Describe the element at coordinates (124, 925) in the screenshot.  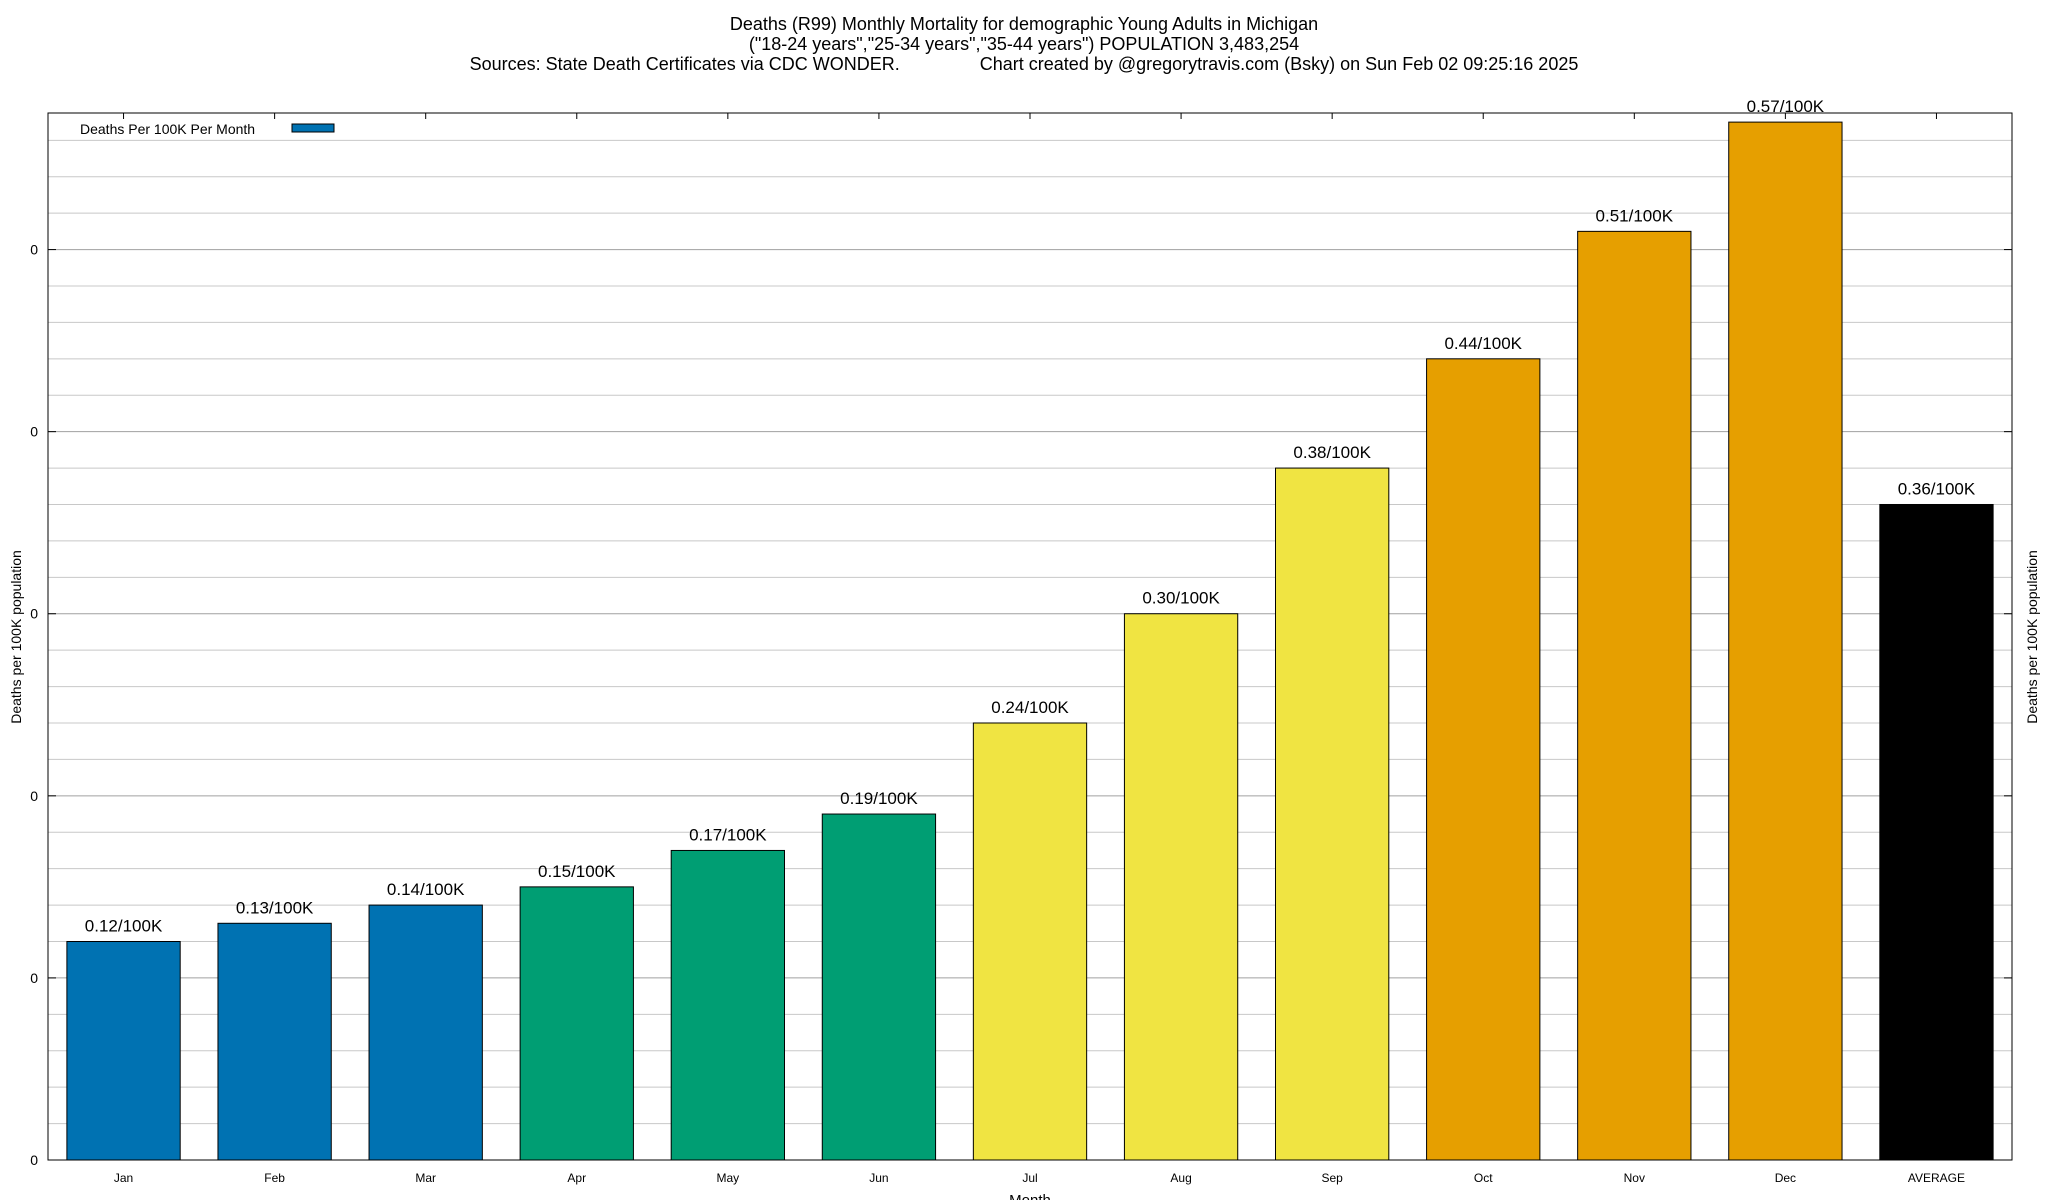
I see `data-label: 0.12/100K` at that location.